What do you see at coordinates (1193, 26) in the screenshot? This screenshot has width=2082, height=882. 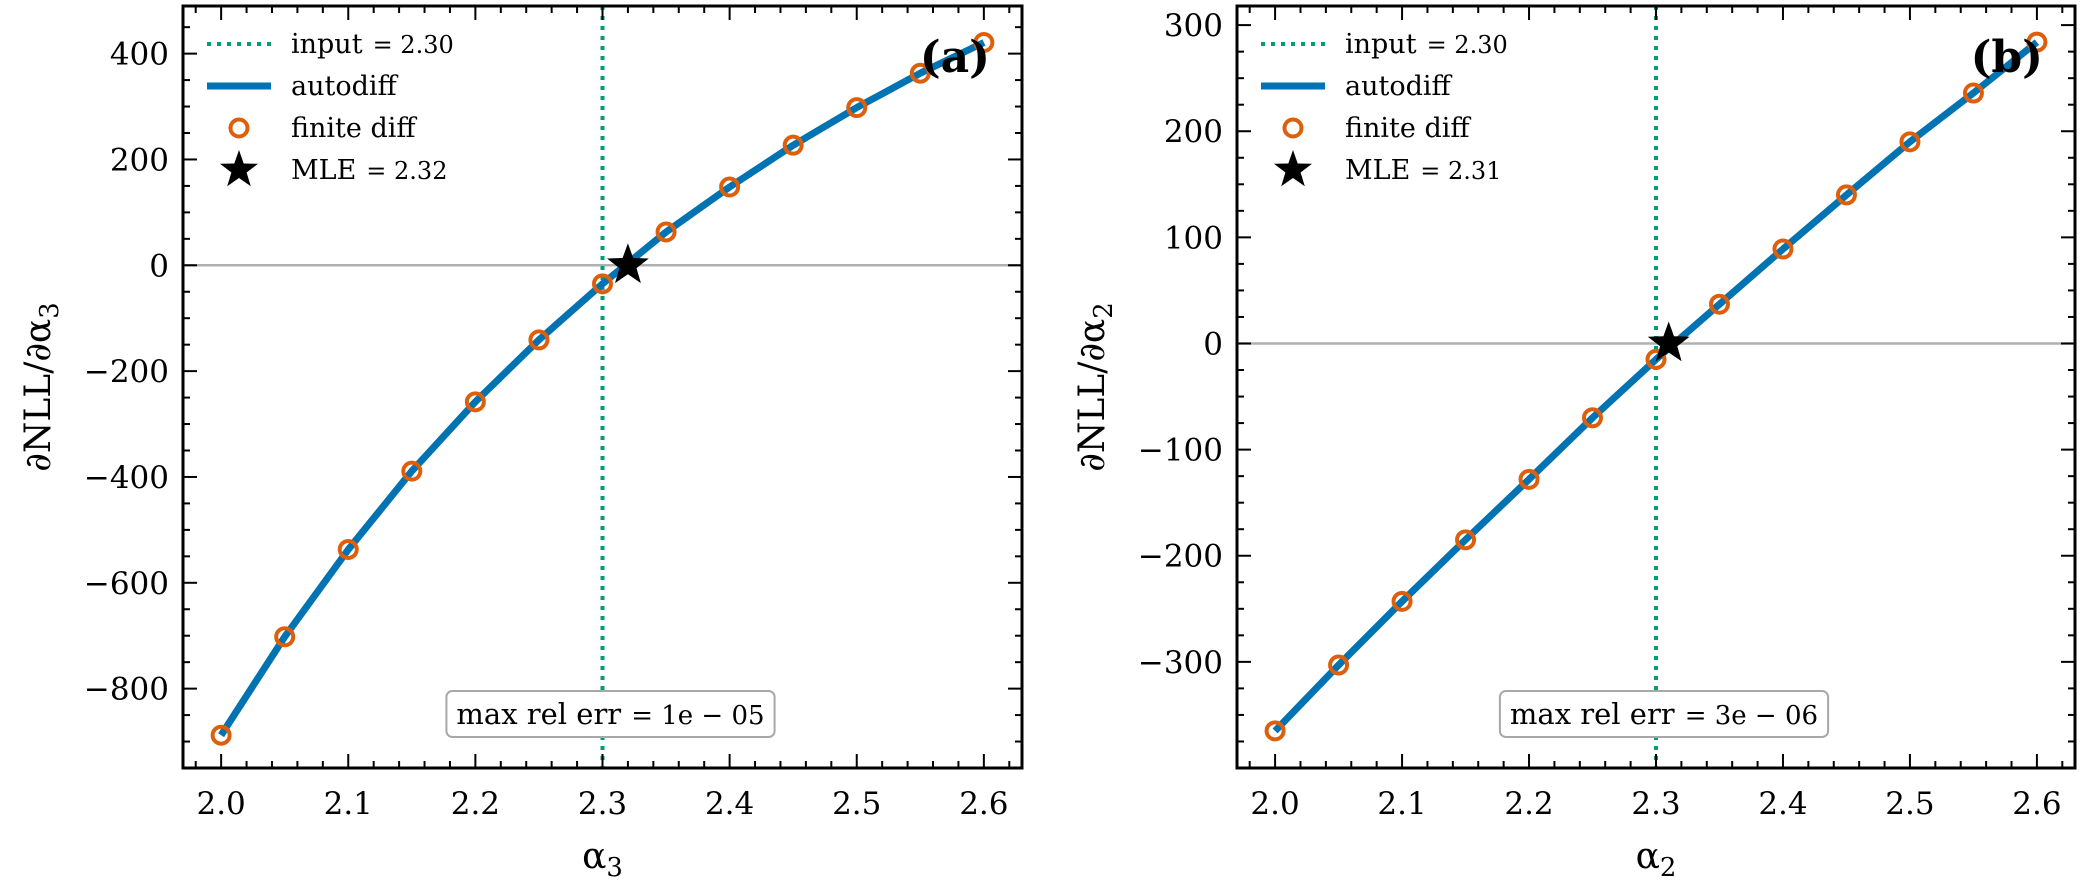 I see `y-tick-label: 300` at bounding box center [1193, 26].